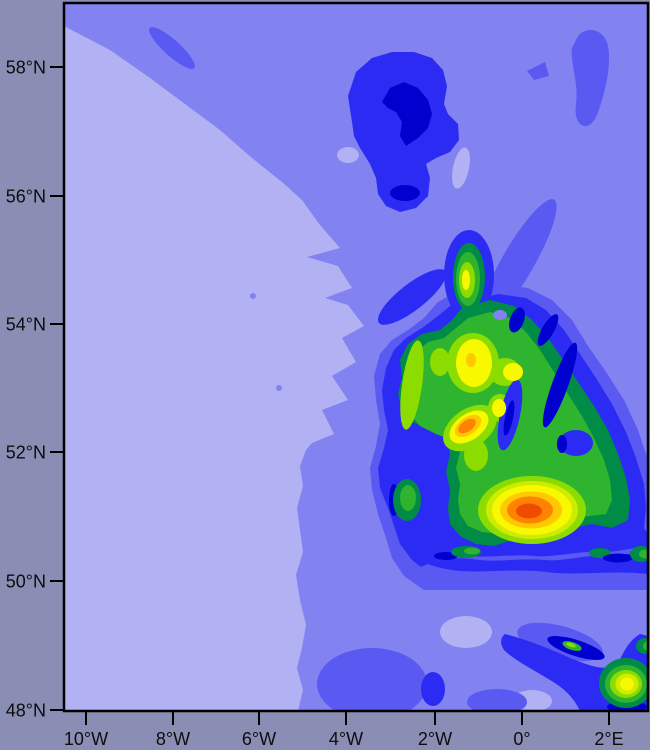 This screenshot has width=650, height=750. What do you see at coordinates (26, 581) in the screenshot?
I see `y-tick-label: 50°N` at bounding box center [26, 581].